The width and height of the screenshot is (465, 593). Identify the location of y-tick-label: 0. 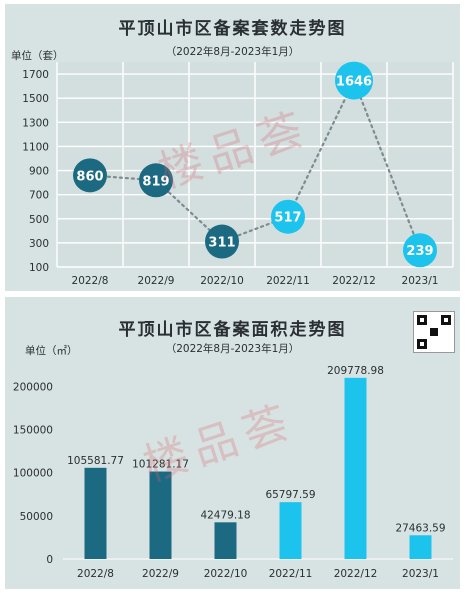
(49, 560).